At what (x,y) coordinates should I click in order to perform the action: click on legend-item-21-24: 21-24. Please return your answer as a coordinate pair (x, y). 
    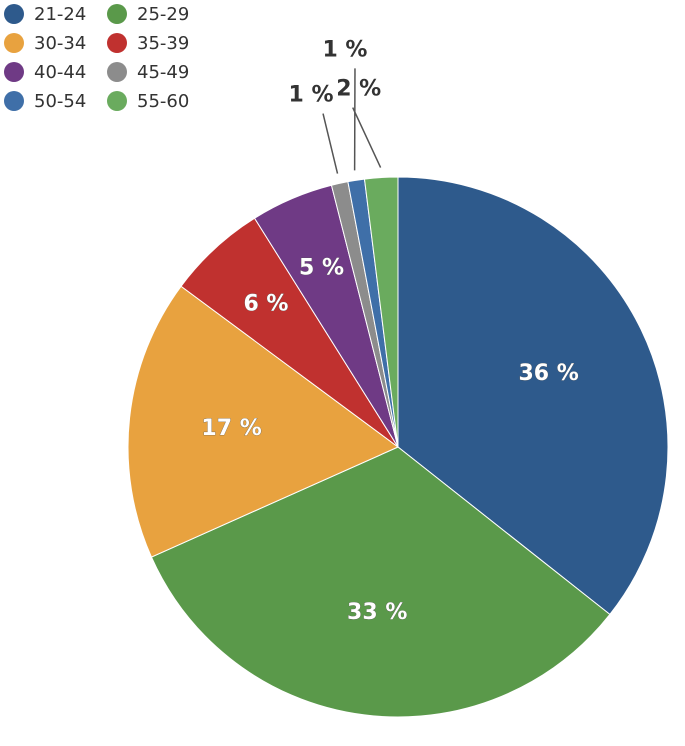
    Looking at the image, I should click on (45, 14).